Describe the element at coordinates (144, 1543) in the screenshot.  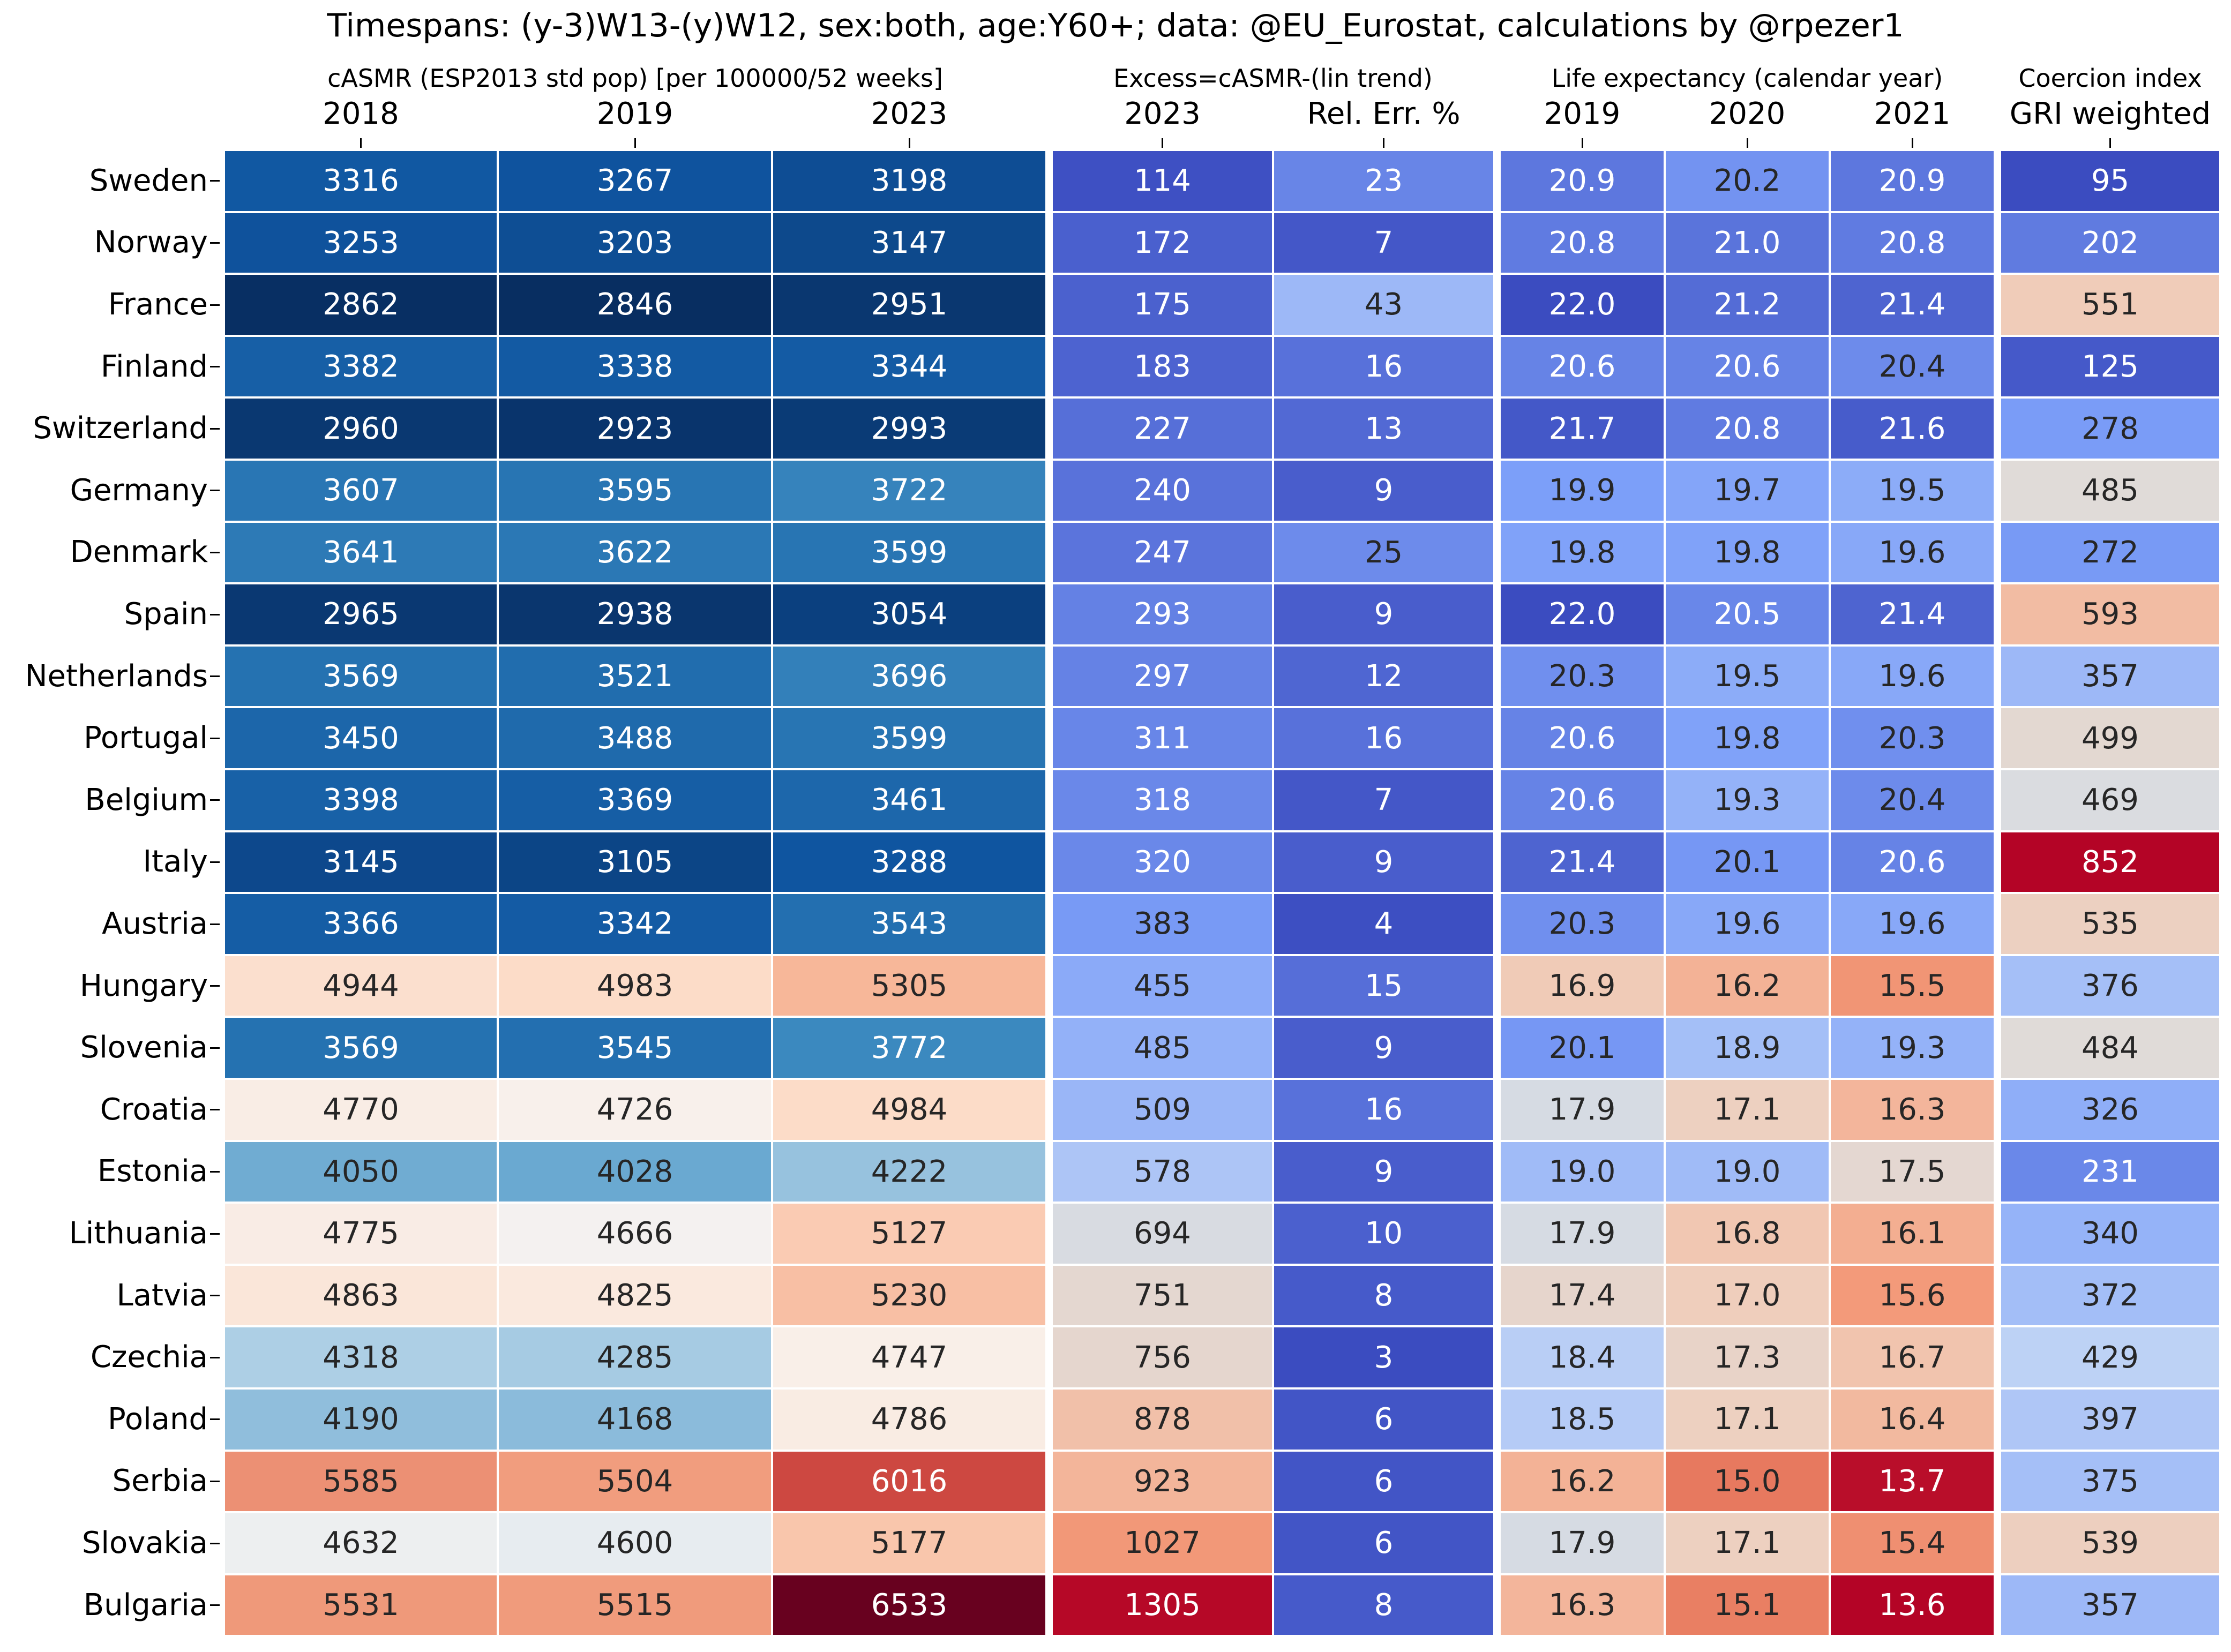
I see `row-tick-label: Slovakia` at that location.